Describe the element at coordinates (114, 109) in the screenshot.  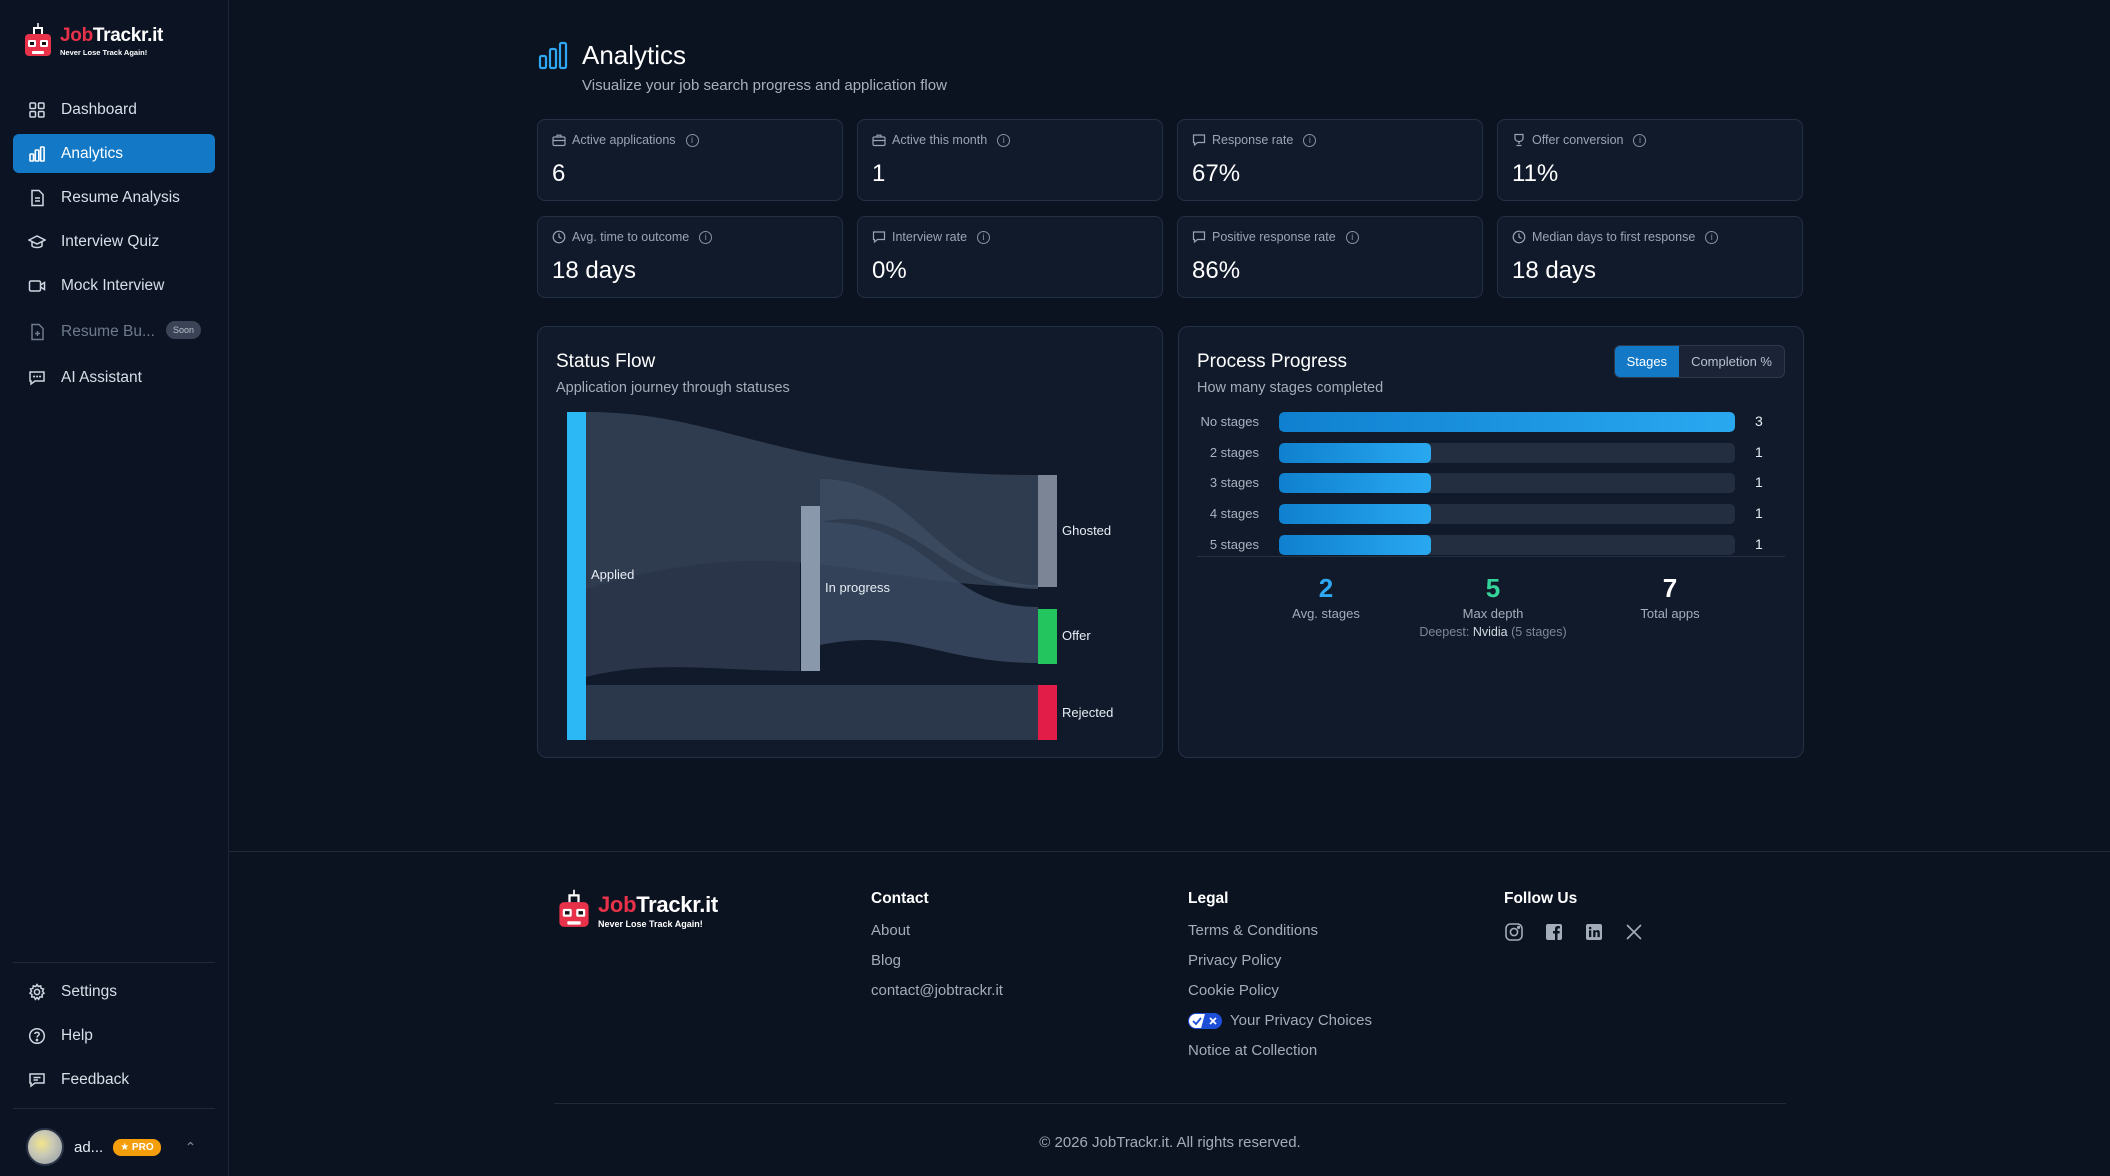
I see `sidebar-item-dashboard: Dashboard` at that location.